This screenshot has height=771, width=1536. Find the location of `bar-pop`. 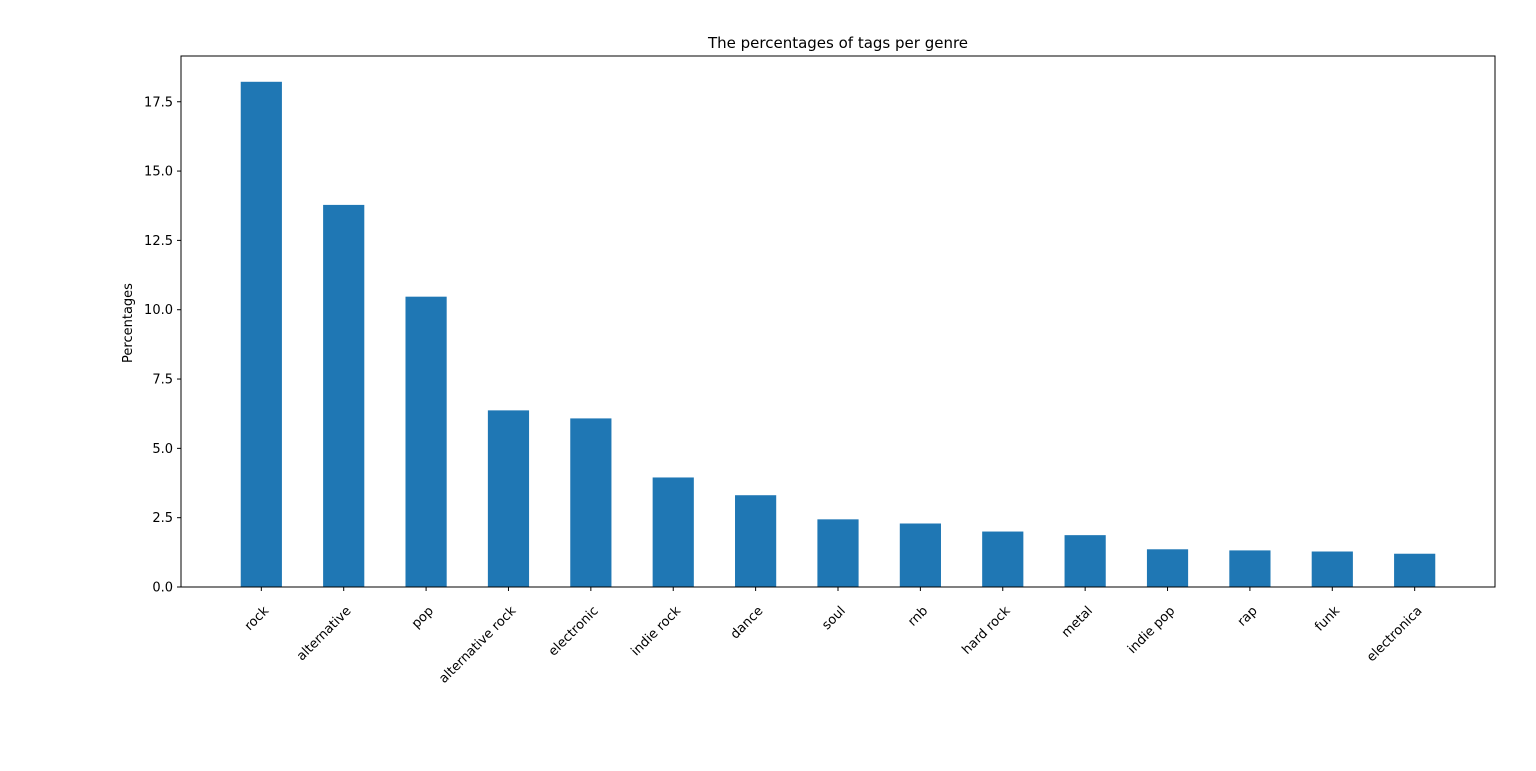

bar-pop is located at coordinates (426, 441).